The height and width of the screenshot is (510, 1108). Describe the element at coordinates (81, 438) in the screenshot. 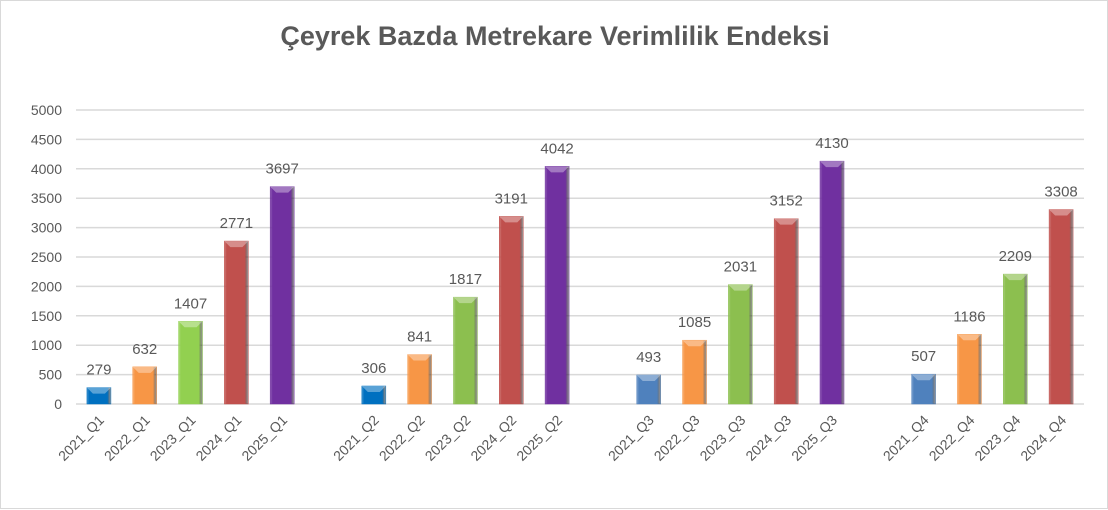

I see `x-tick-label: 2021_Q1` at that location.